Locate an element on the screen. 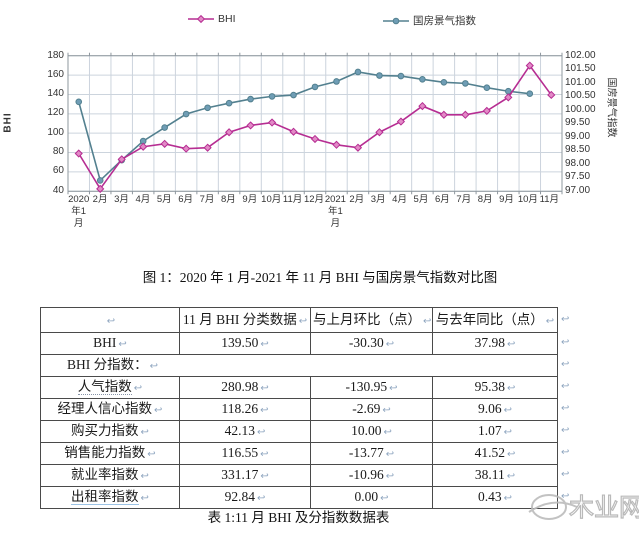 The width and height of the screenshot is (640, 539). table-row: 经理人信心指数 ↩ 118.26 ↩ -2.69 ↩ 9.06 ↩ is located at coordinates (299, 409).